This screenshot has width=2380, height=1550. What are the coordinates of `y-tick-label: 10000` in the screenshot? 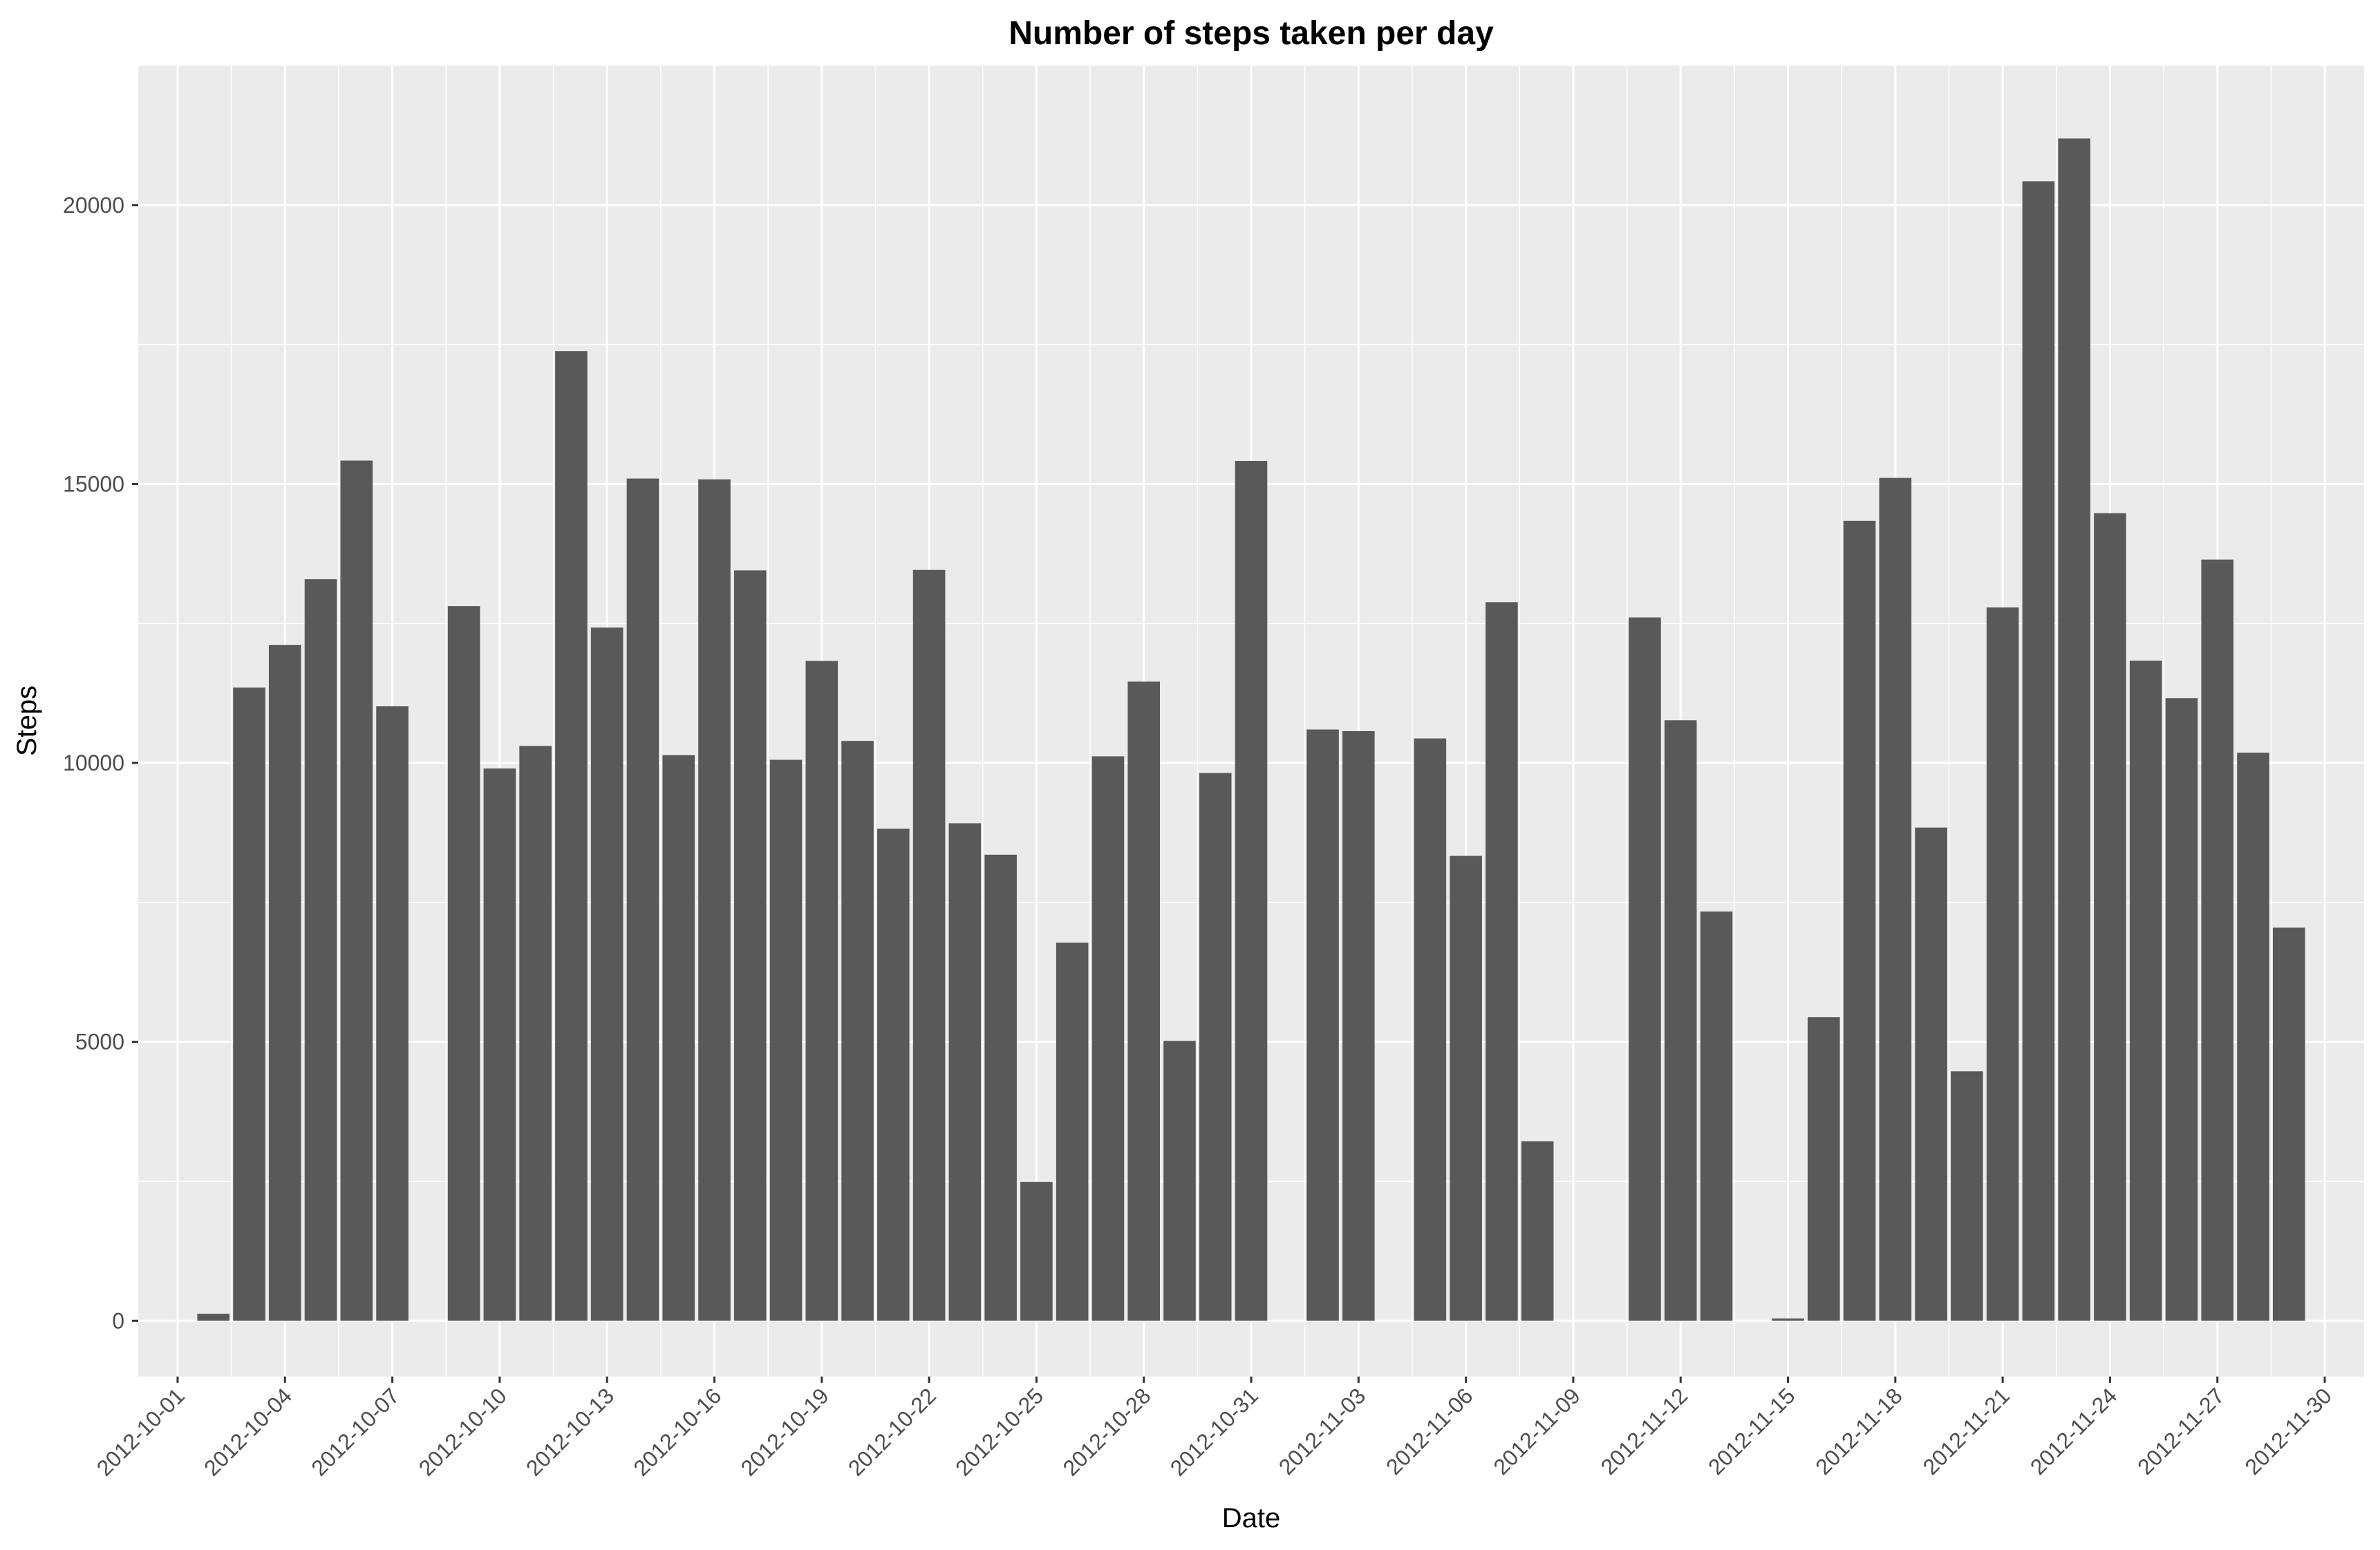 It's located at (93, 762).